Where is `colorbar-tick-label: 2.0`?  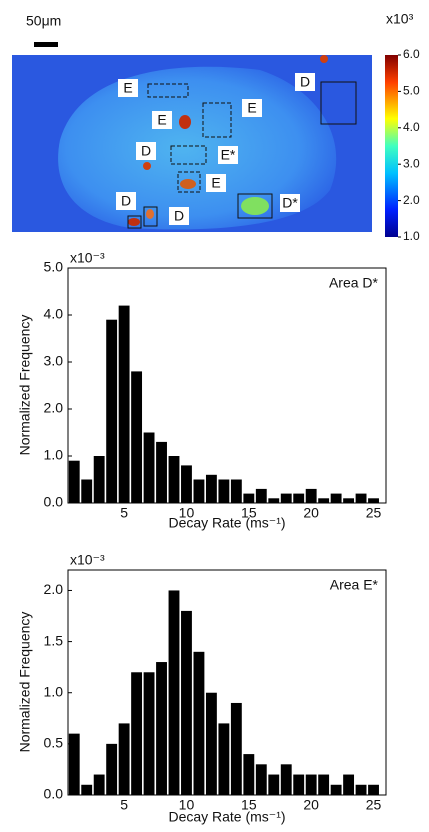 colorbar-tick-label: 2.0 is located at coordinates (411, 200).